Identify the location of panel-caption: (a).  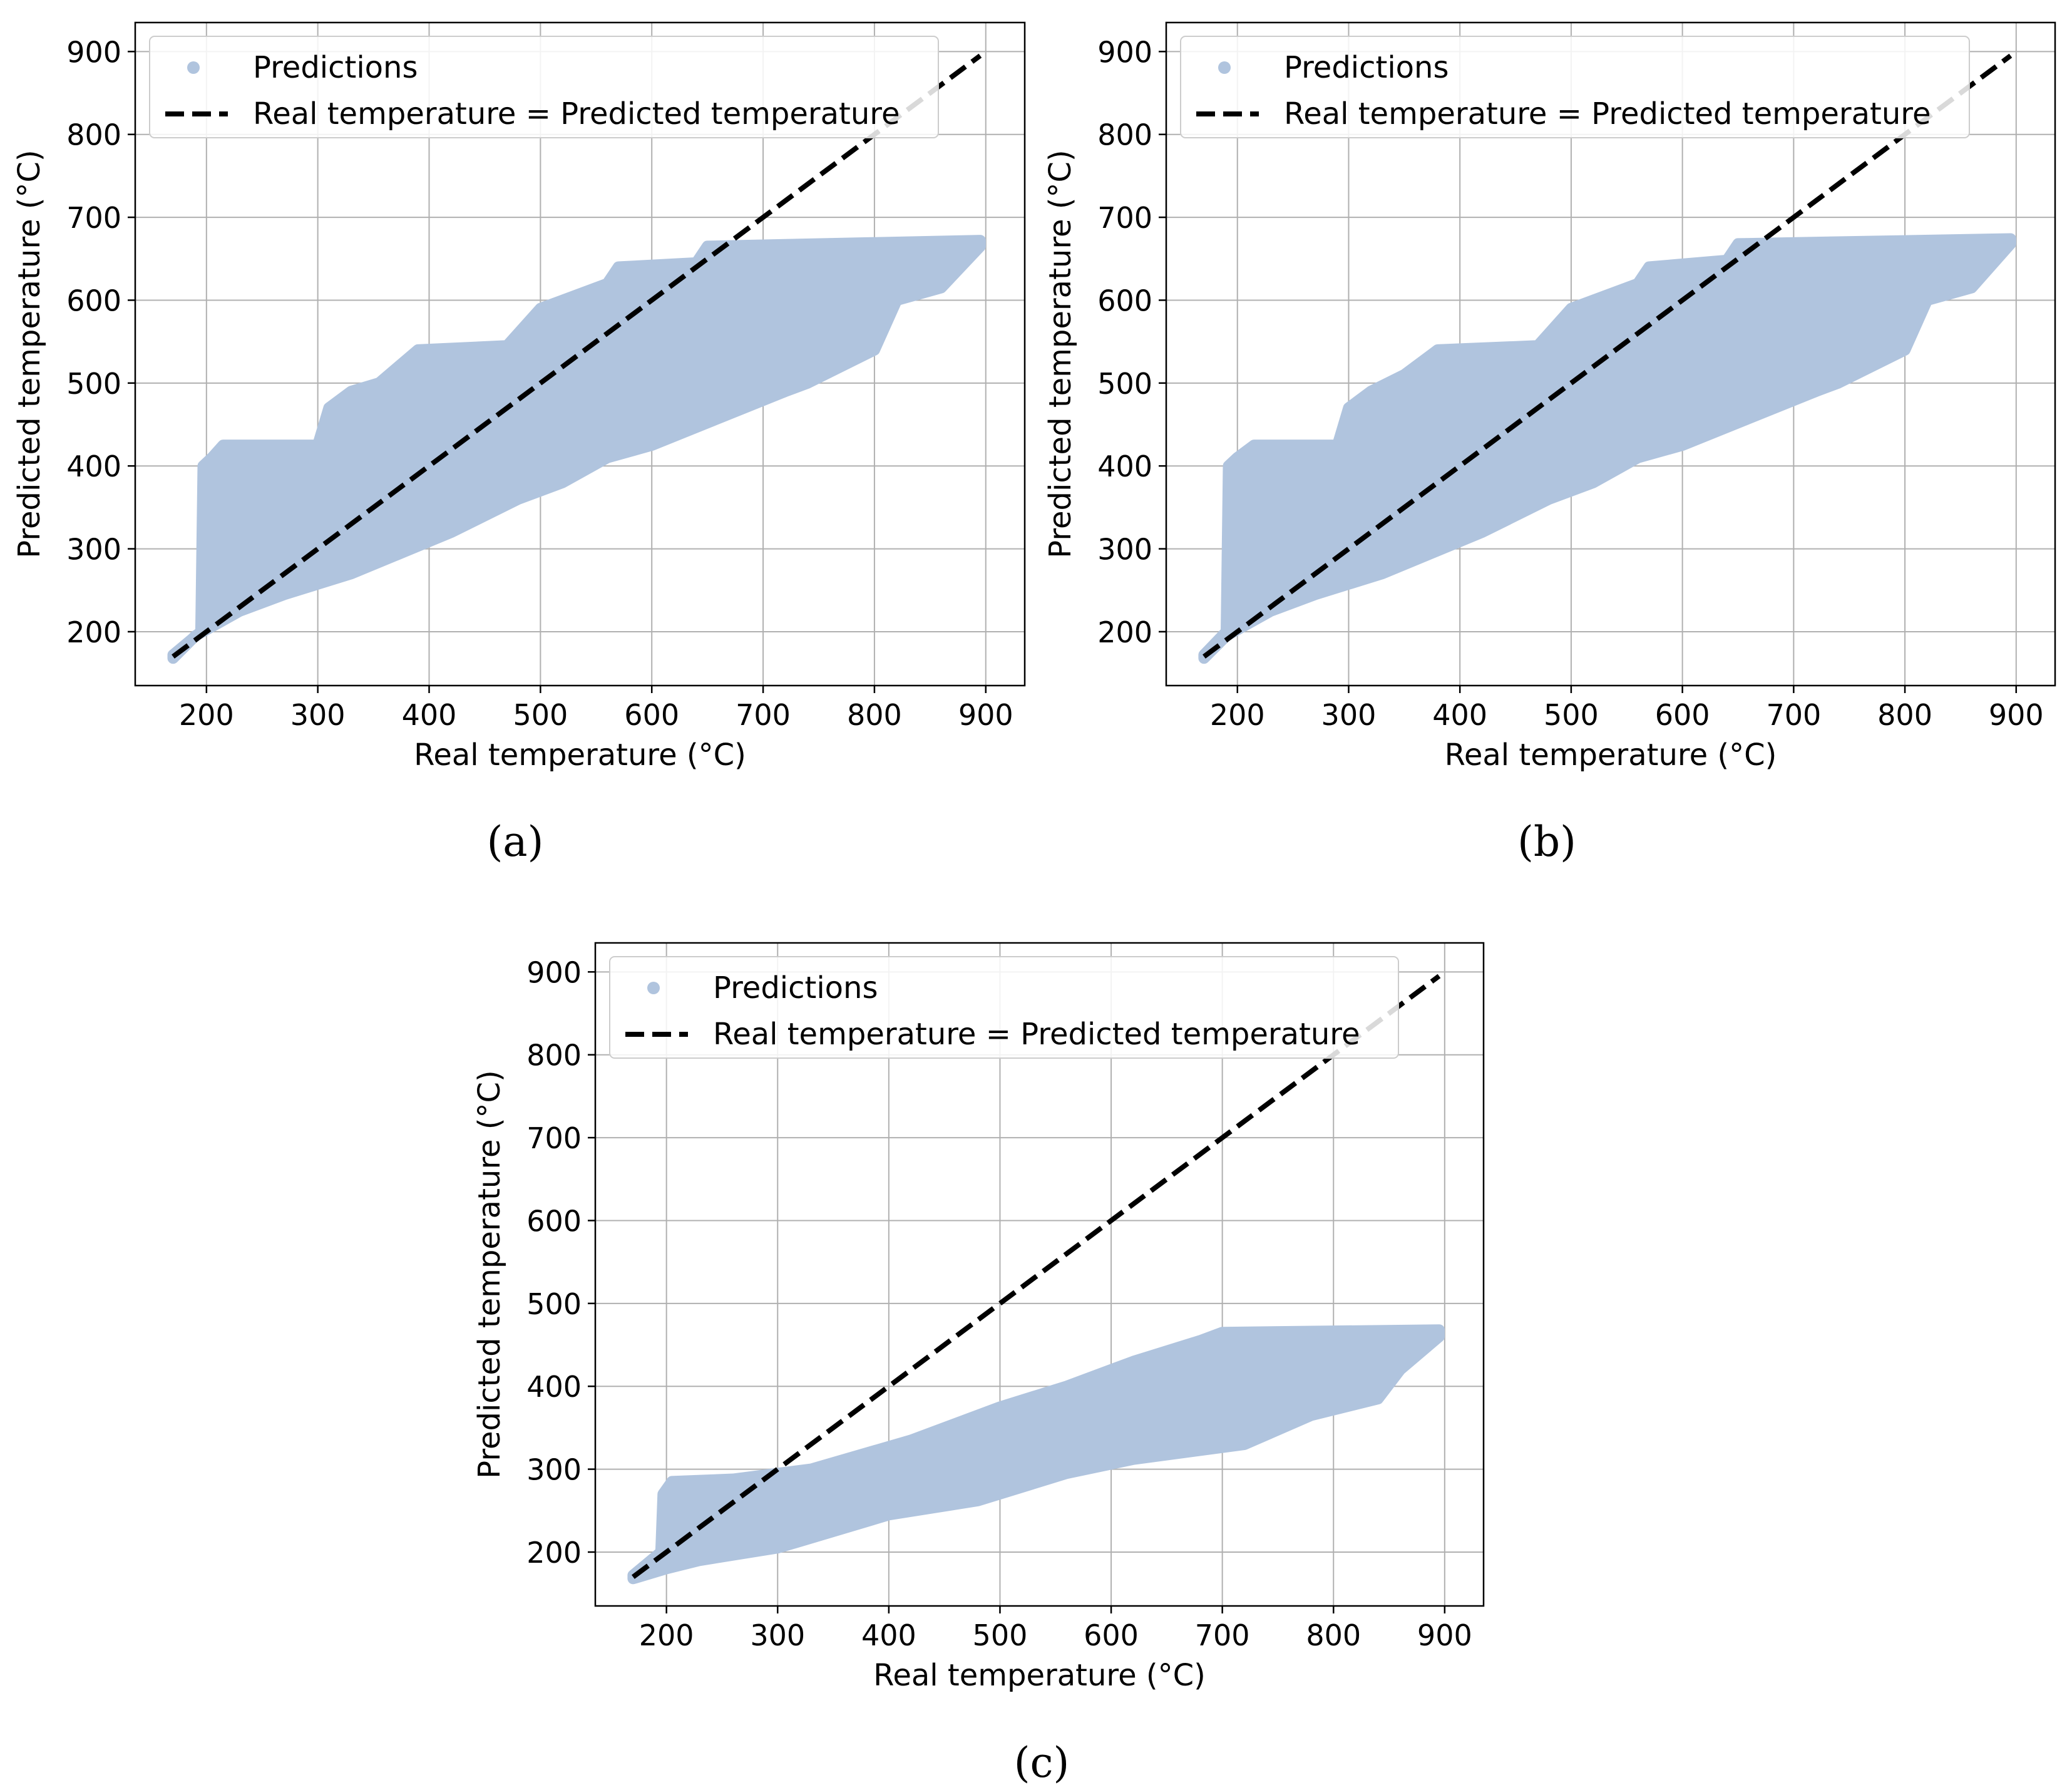
(515, 842).